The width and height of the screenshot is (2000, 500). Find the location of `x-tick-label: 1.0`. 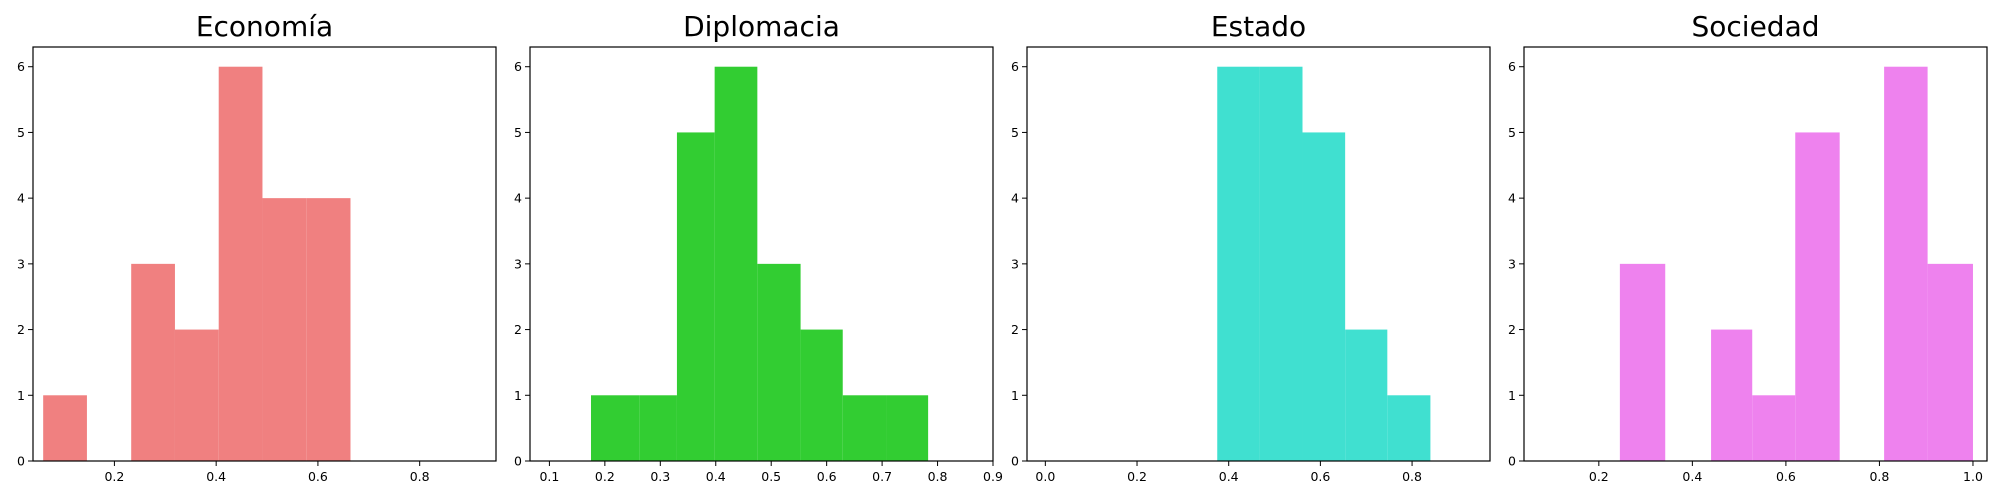

x-tick-label: 1.0 is located at coordinates (1973, 476).